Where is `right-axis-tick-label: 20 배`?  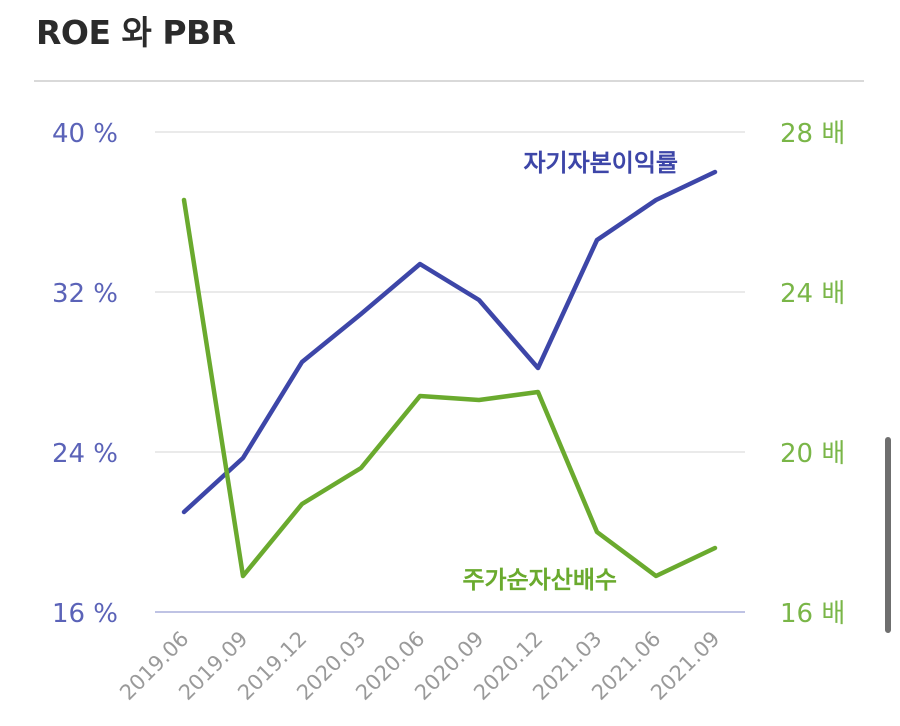
right-axis-tick-label: 20 배 is located at coordinates (812, 454).